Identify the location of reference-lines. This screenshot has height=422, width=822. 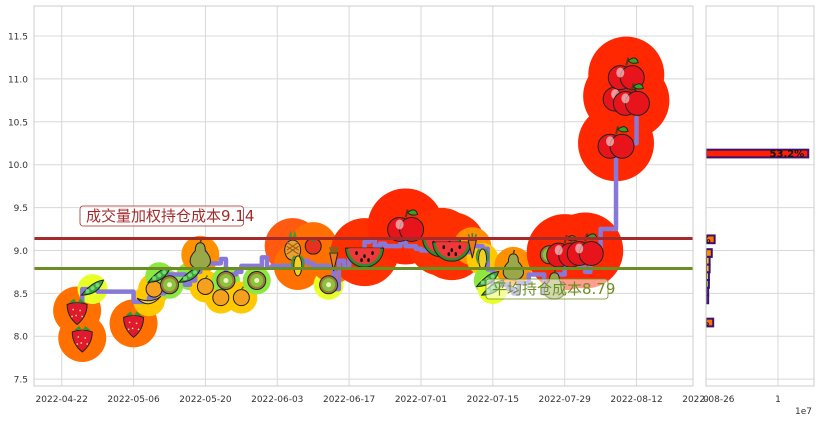
(363, 253).